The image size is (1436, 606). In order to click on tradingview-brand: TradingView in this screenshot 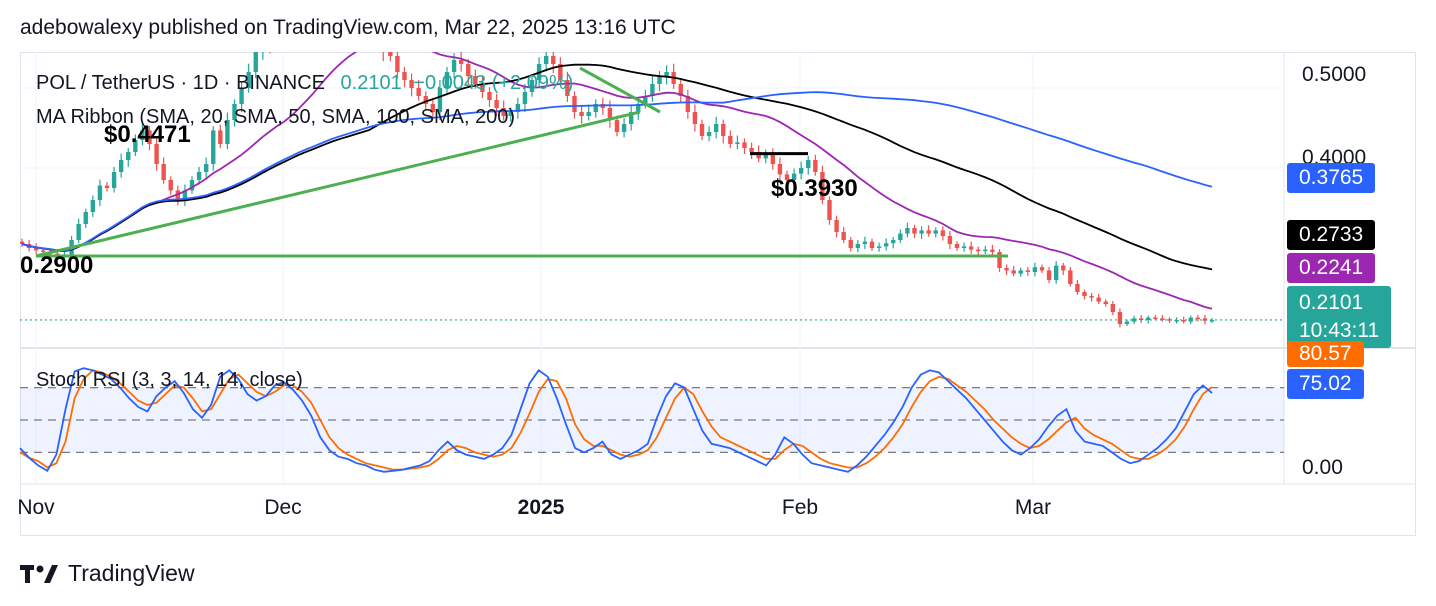, I will do `click(107, 573)`.